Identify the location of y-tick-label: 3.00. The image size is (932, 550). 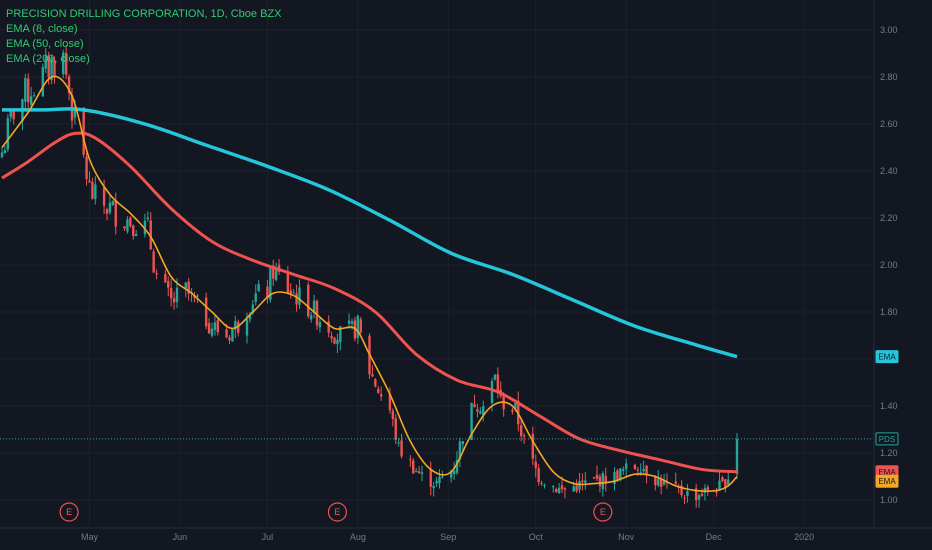
(889, 30).